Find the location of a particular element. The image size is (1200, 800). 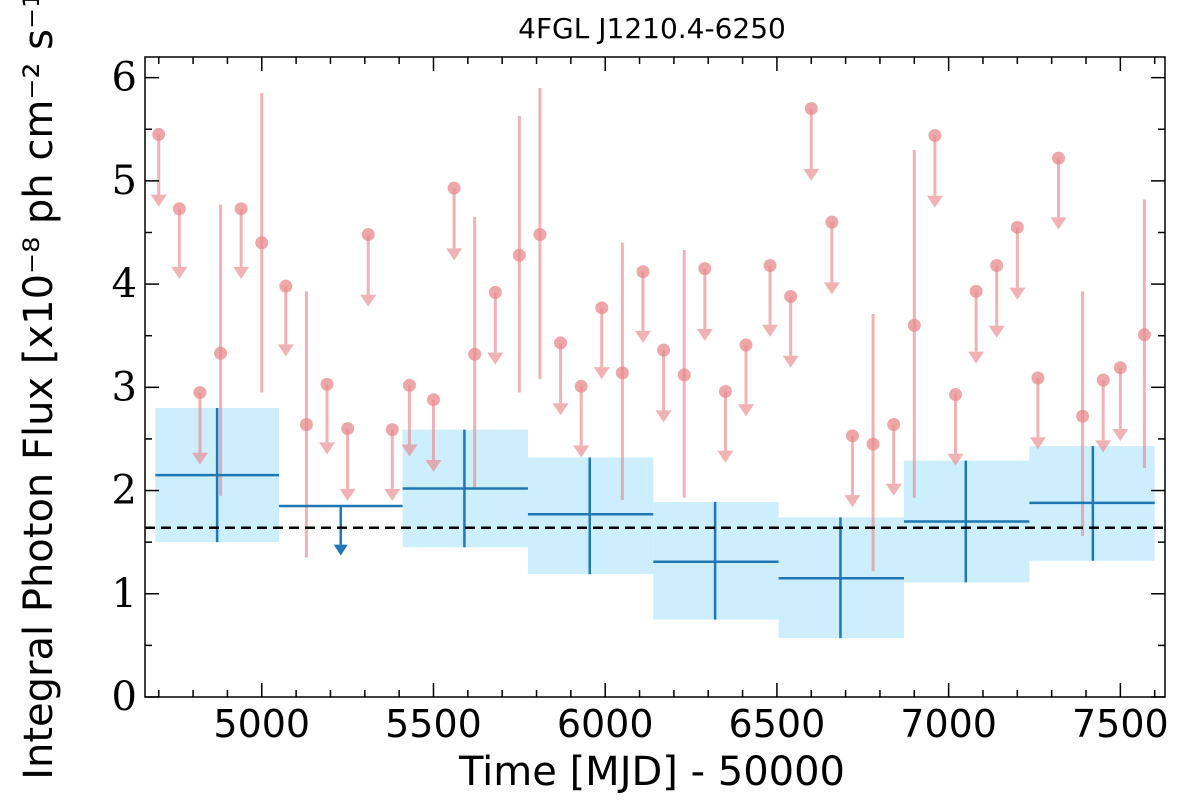

short-bin-upper-limit-arrow-35-head is located at coordinates (893, 489).